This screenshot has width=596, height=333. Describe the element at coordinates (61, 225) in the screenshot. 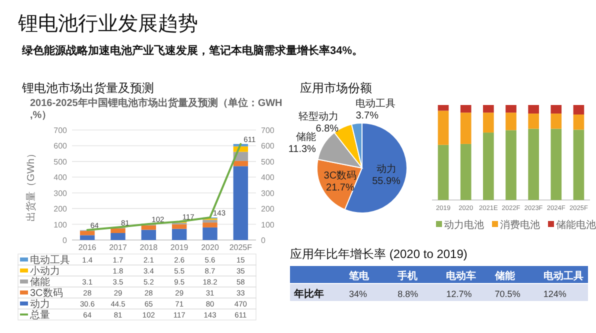

I see `y-tick-label: 100` at that location.